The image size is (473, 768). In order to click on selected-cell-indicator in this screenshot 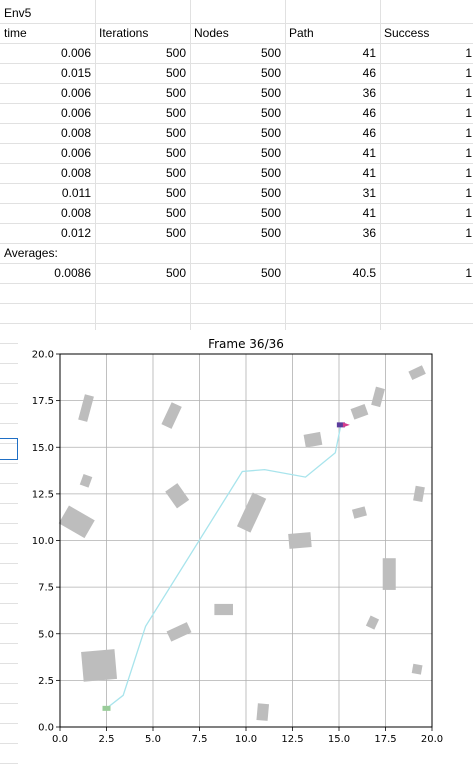, I will do `click(9, 449)`.